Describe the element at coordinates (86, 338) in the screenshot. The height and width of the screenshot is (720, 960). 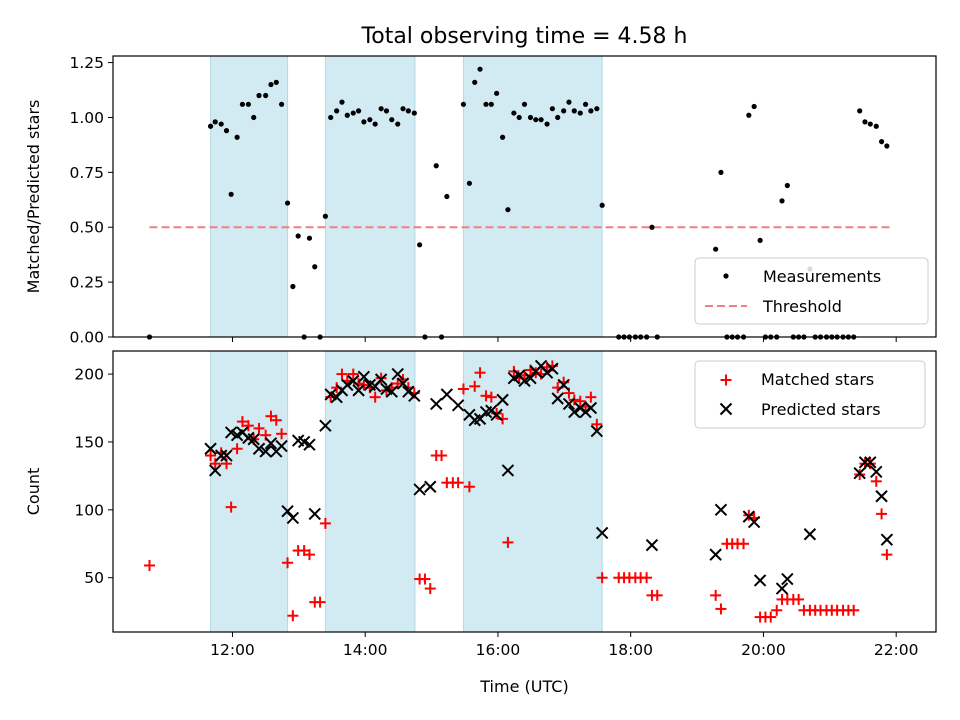
I see `y-tick-label: 0.00` at that location.